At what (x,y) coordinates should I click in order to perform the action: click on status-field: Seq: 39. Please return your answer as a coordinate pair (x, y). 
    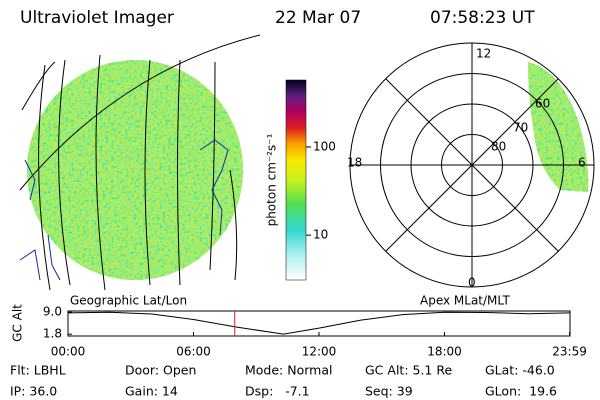
    Looking at the image, I should click on (389, 391).